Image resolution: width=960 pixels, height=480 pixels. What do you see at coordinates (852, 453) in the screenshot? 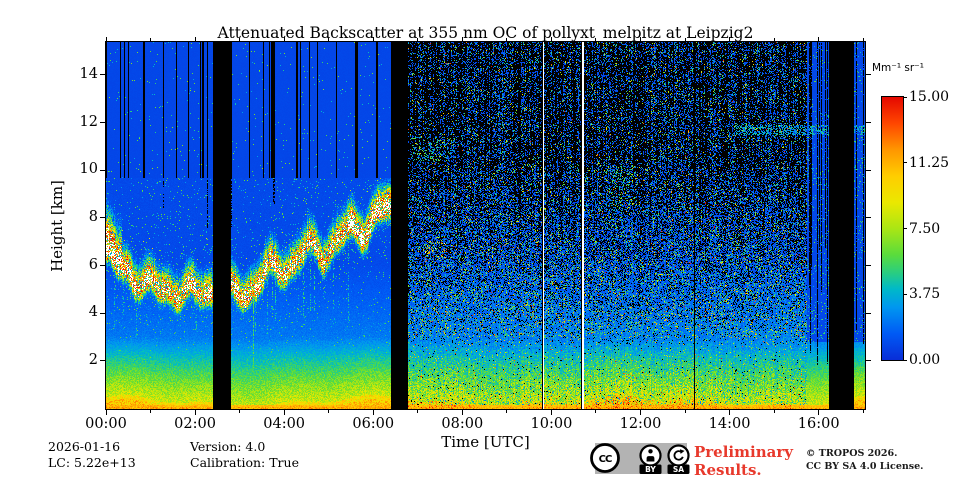
I see `copyright-line1: © TROPOS 2026.` at bounding box center [852, 453].